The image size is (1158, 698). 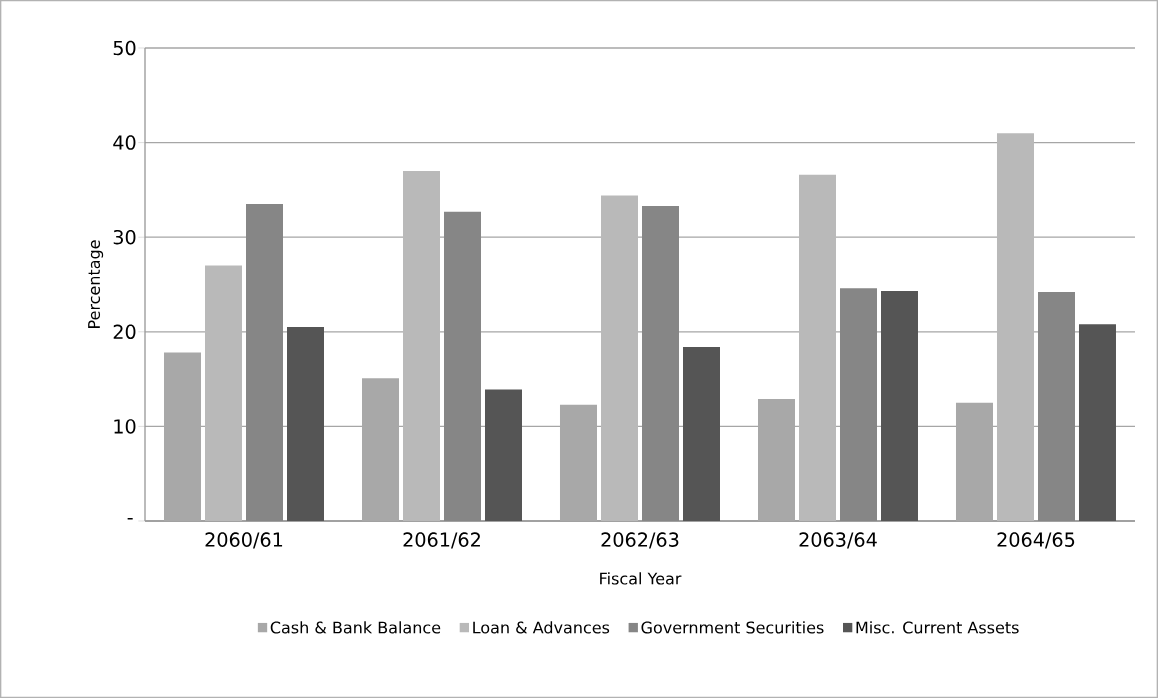 I want to click on y-tick-label: 20, so click(x=124, y=332).